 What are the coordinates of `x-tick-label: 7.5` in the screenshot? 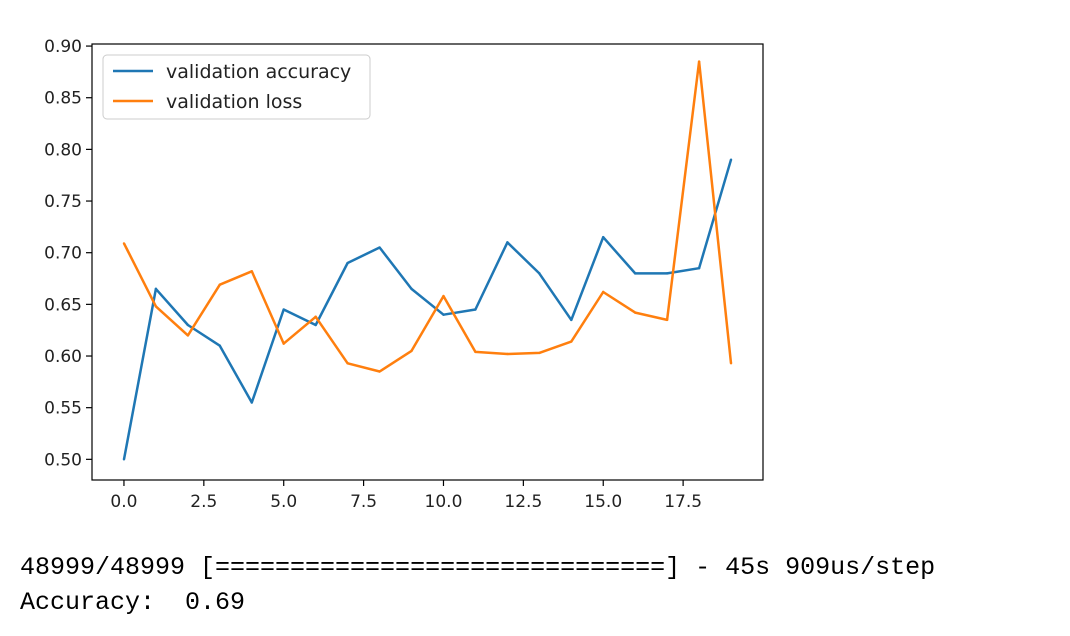 It's located at (363, 502).